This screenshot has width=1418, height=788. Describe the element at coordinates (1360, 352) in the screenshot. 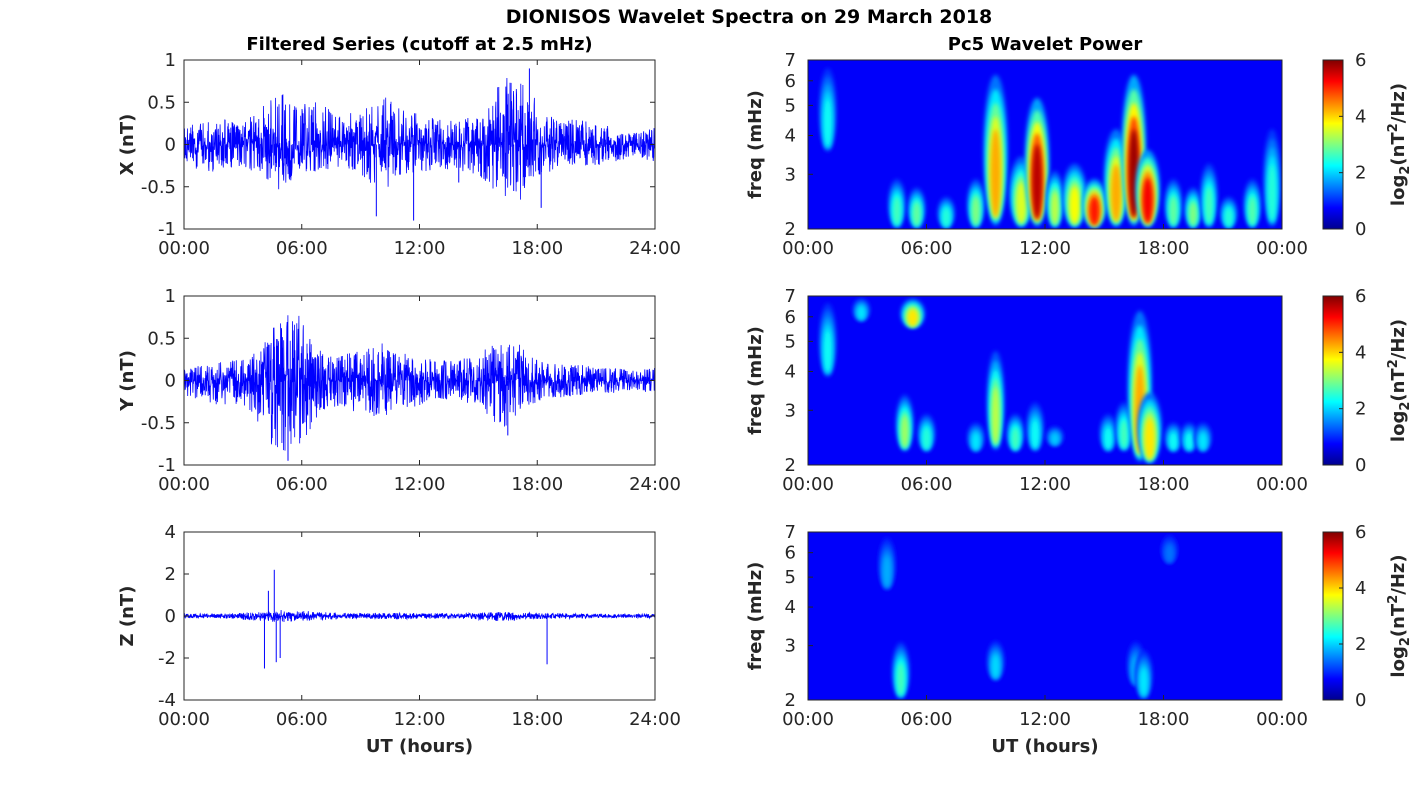

I see `colorbar-tick-label: 4` at that location.